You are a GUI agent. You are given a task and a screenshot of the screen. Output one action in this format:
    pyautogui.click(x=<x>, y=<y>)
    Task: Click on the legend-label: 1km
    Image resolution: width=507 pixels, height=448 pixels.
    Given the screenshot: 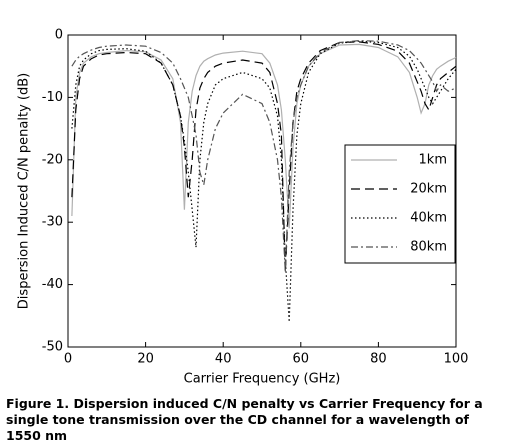 What is the action you would take?
    pyautogui.click(x=433, y=160)
    